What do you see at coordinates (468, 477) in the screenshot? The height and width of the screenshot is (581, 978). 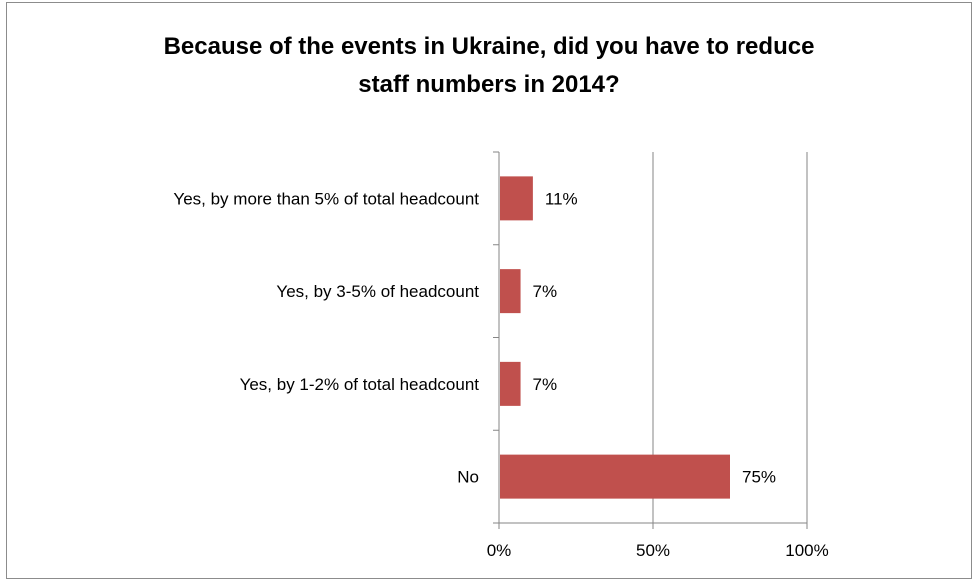 I see `category-label: No` at bounding box center [468, 477].